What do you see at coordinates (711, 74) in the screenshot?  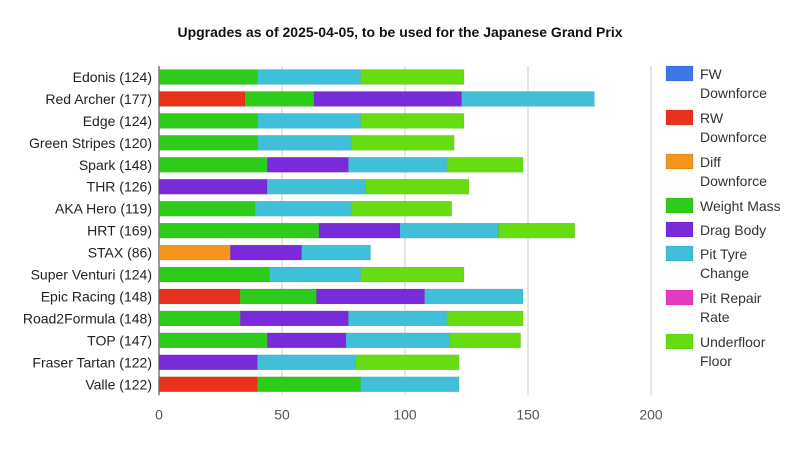 I see `legend-label-line: FW` at bounding box center [711, 74].